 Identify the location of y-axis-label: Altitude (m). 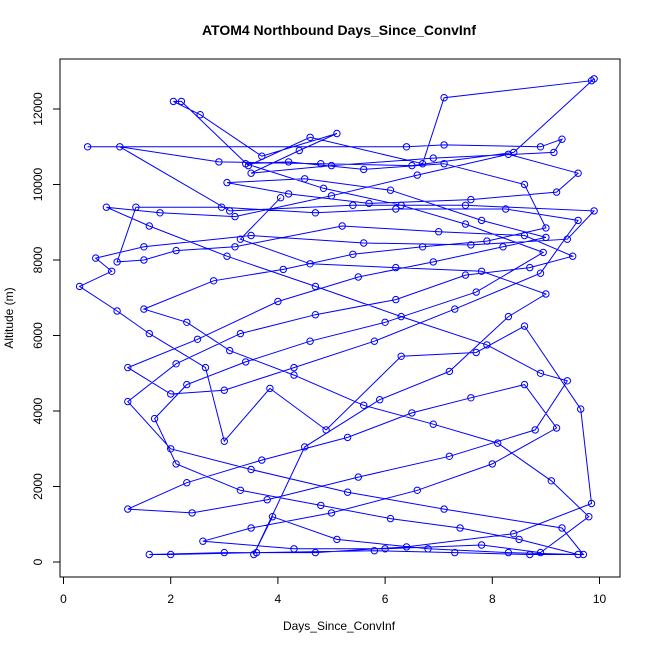
(9, 317).